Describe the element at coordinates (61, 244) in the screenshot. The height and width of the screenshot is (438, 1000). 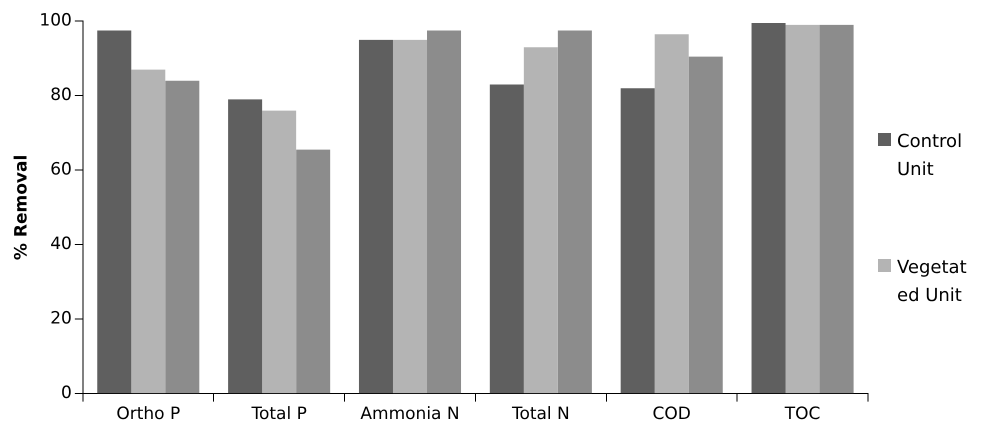
I see `y-tick-label: 40` at that location.